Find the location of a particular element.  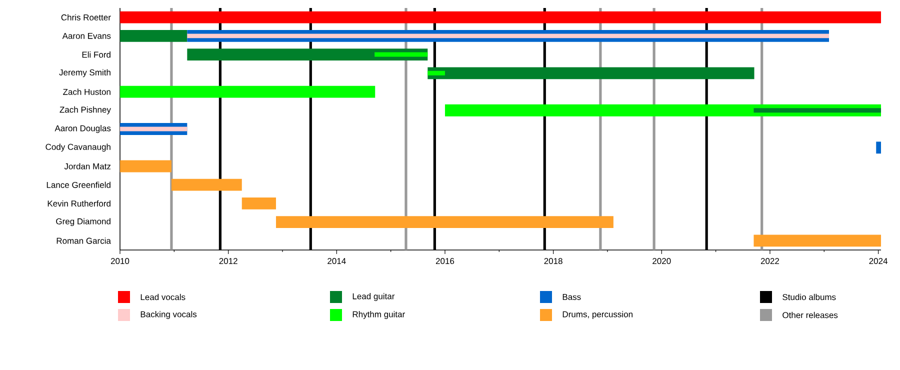

legend-label: Other releases is located at coordinates (810, 315).